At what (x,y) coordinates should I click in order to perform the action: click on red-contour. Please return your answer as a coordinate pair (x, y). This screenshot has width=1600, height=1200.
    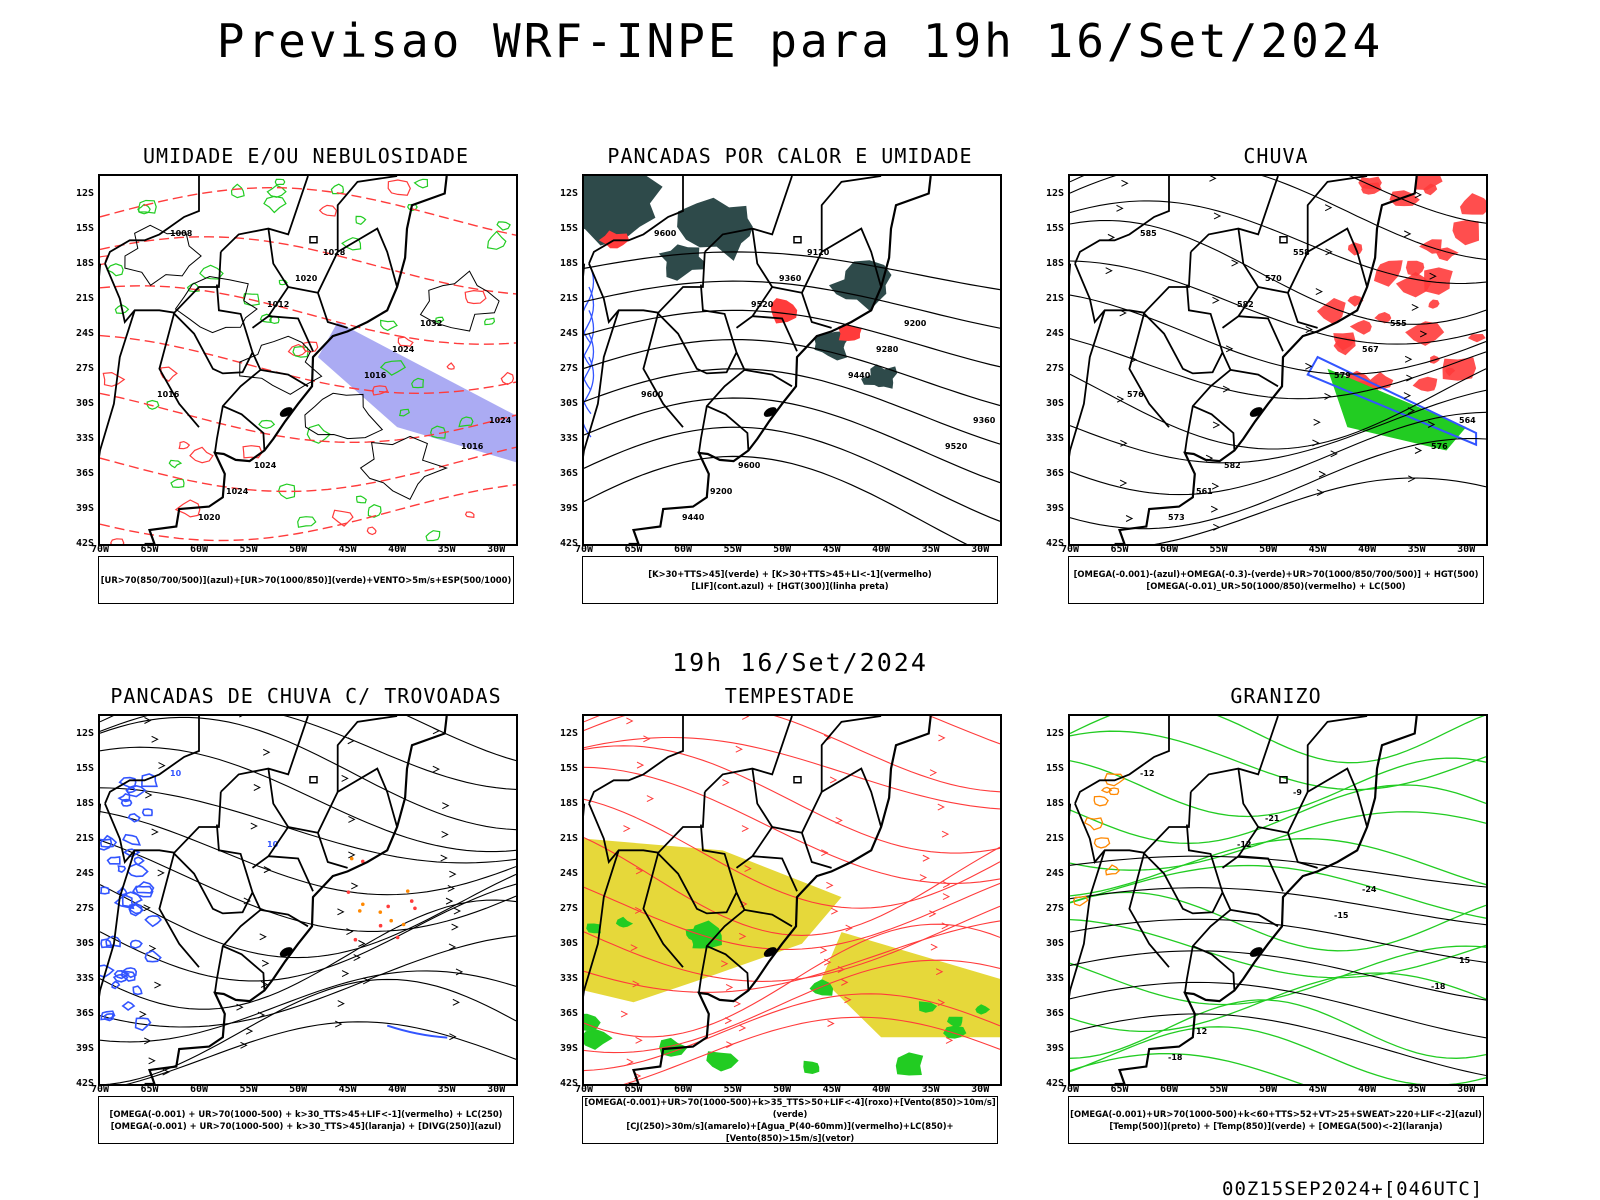
    Looking at the image, I should click on (399, 187).